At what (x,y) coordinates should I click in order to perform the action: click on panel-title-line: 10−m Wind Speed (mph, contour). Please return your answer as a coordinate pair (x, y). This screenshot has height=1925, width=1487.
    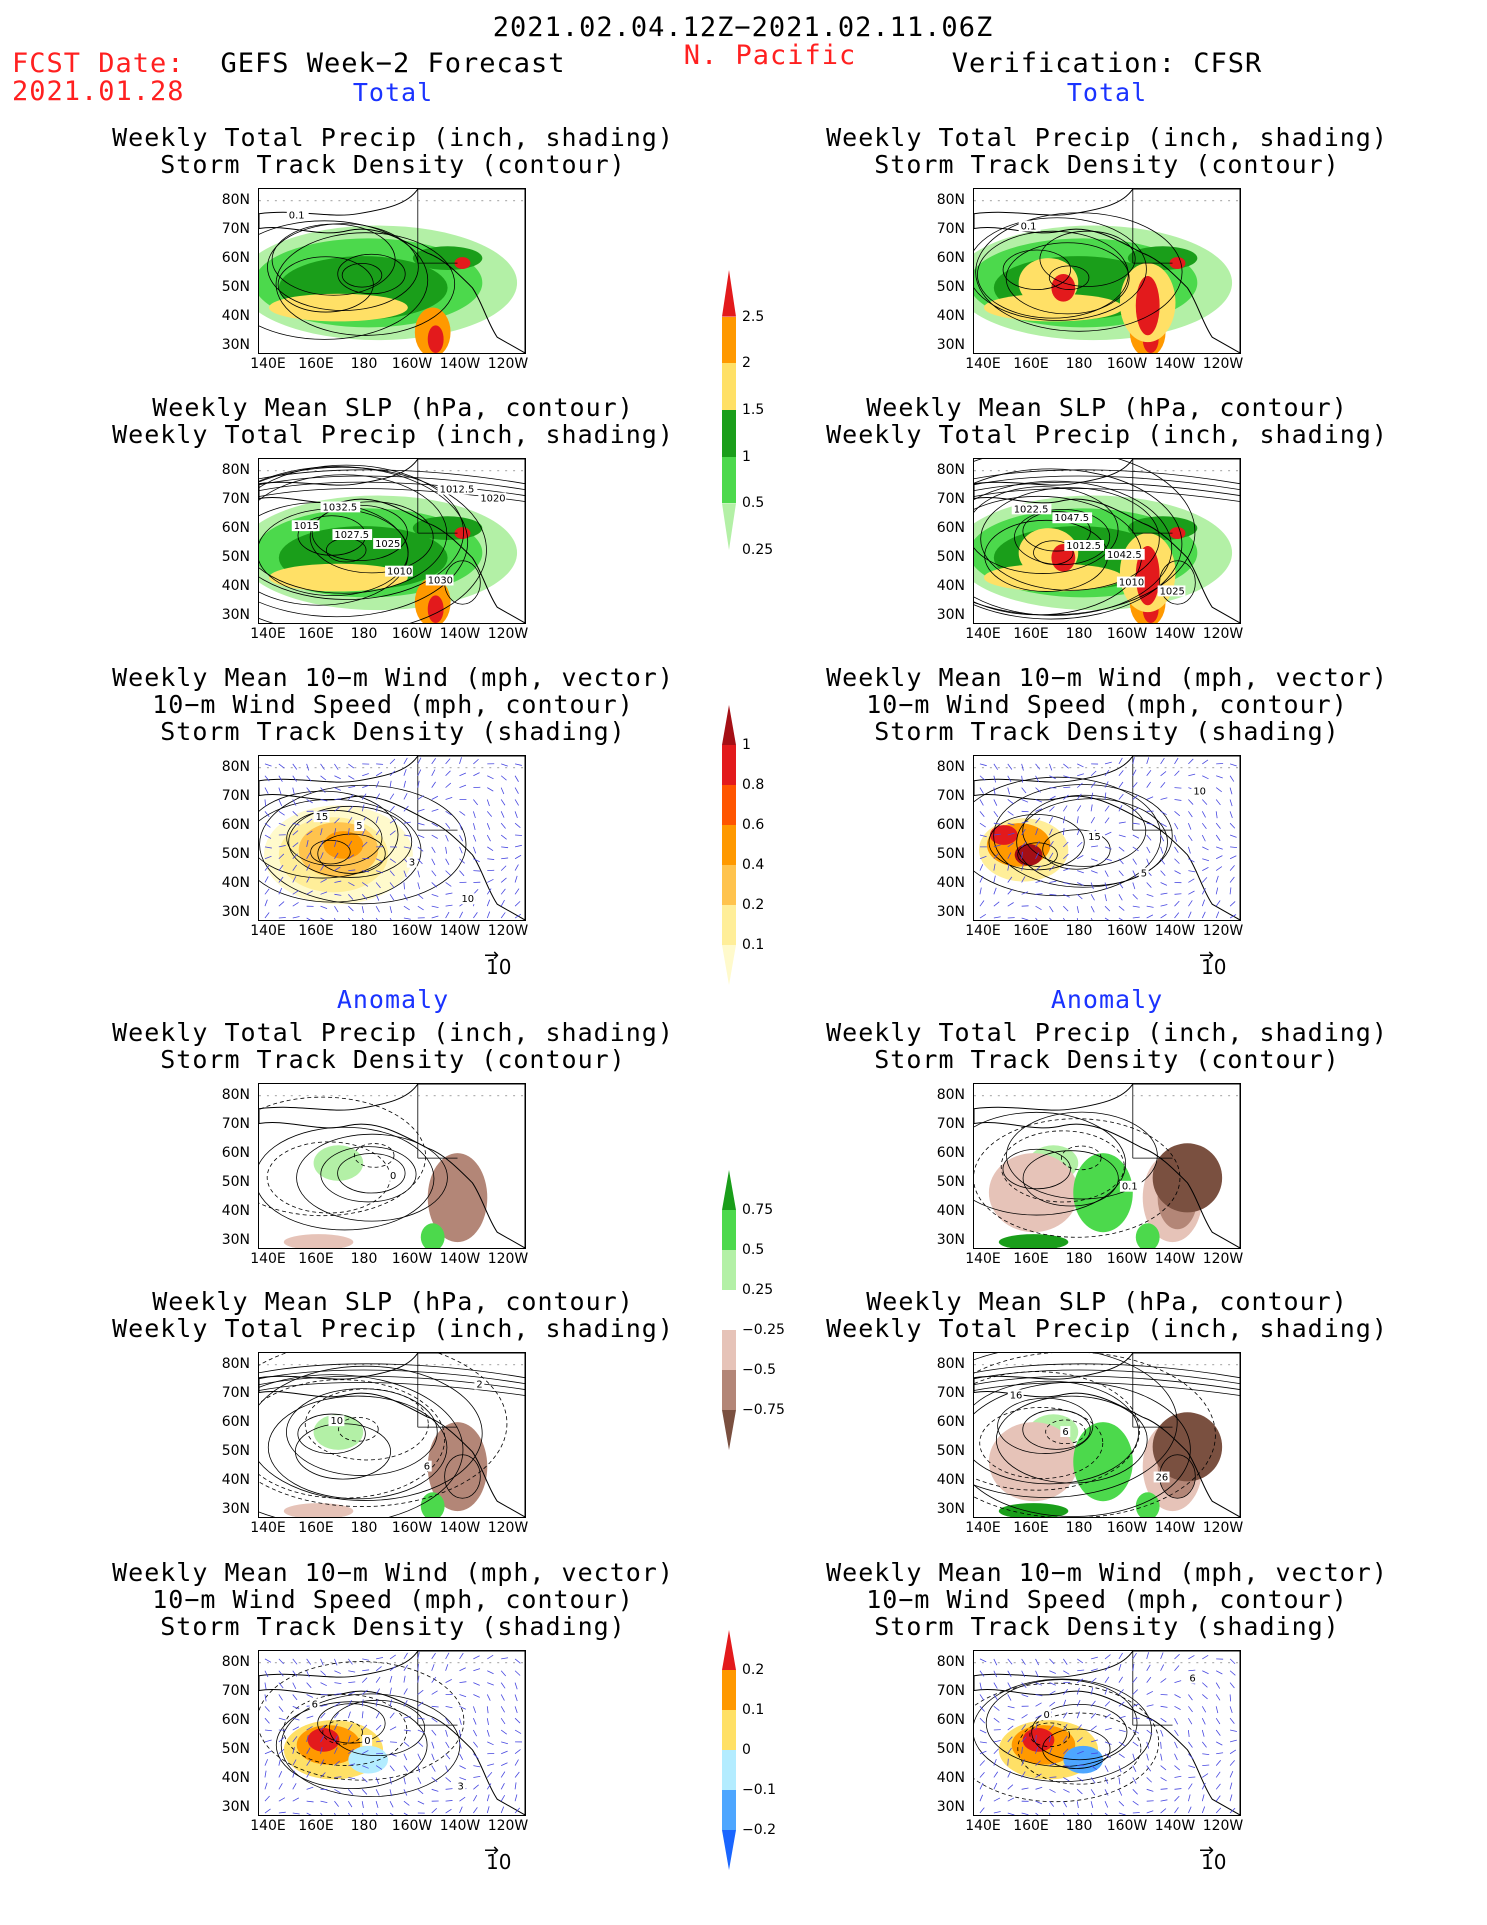
    Looking at the image, I should click on (393, 1599).